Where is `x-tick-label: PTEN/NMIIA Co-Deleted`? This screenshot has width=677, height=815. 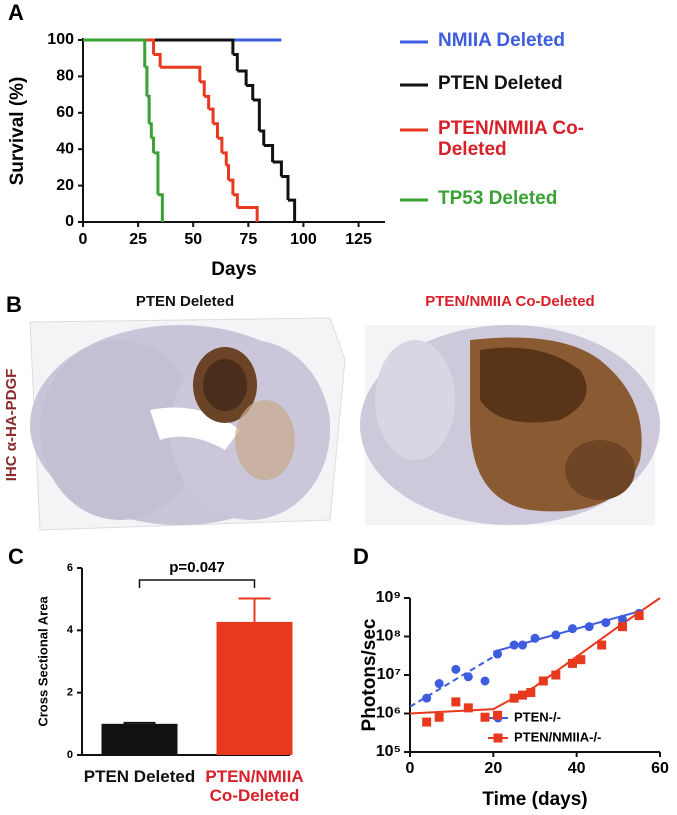 x-tick-label: PTEN/NMIIA Co-Deleted is located at coordinates (254, 786).